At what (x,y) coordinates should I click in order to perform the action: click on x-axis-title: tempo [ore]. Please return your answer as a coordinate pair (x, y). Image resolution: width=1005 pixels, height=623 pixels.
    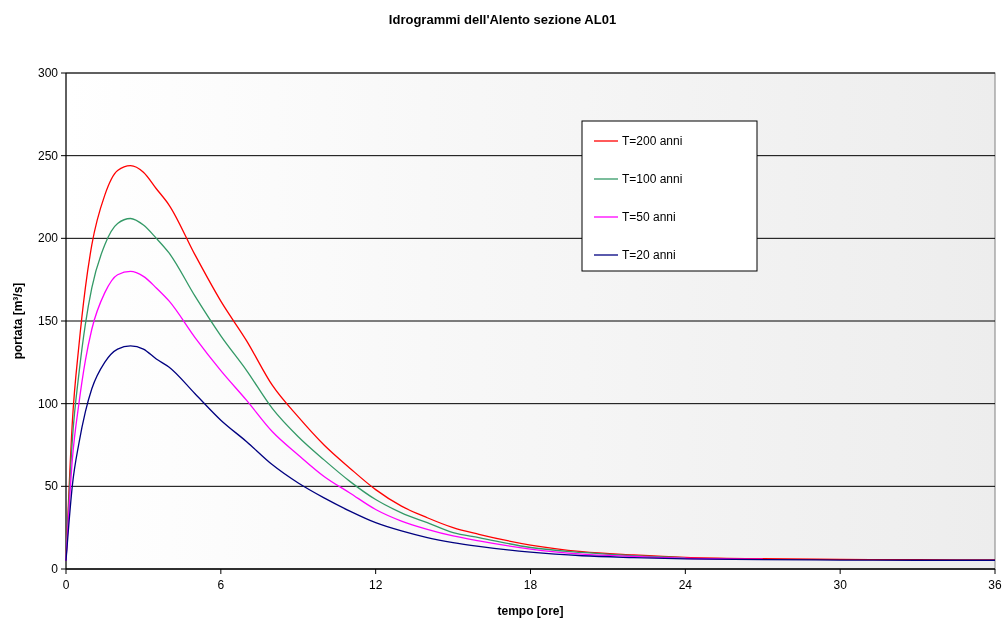
    Looking at the image, I should click on (530, 611).